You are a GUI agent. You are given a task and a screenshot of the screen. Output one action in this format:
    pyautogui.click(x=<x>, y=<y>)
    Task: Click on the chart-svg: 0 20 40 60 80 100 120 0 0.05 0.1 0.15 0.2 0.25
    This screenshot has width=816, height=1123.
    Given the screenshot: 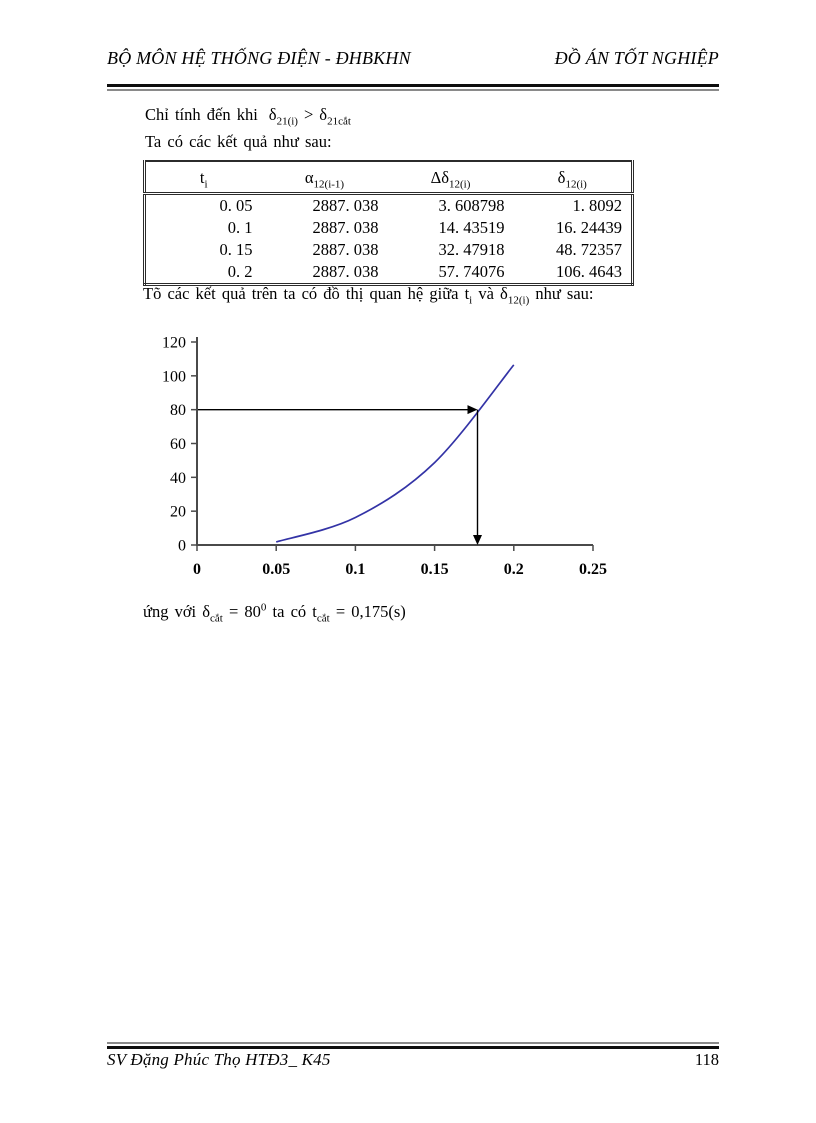 What is the action you would take?
    pyautogui.click(x=384, y=457)
    